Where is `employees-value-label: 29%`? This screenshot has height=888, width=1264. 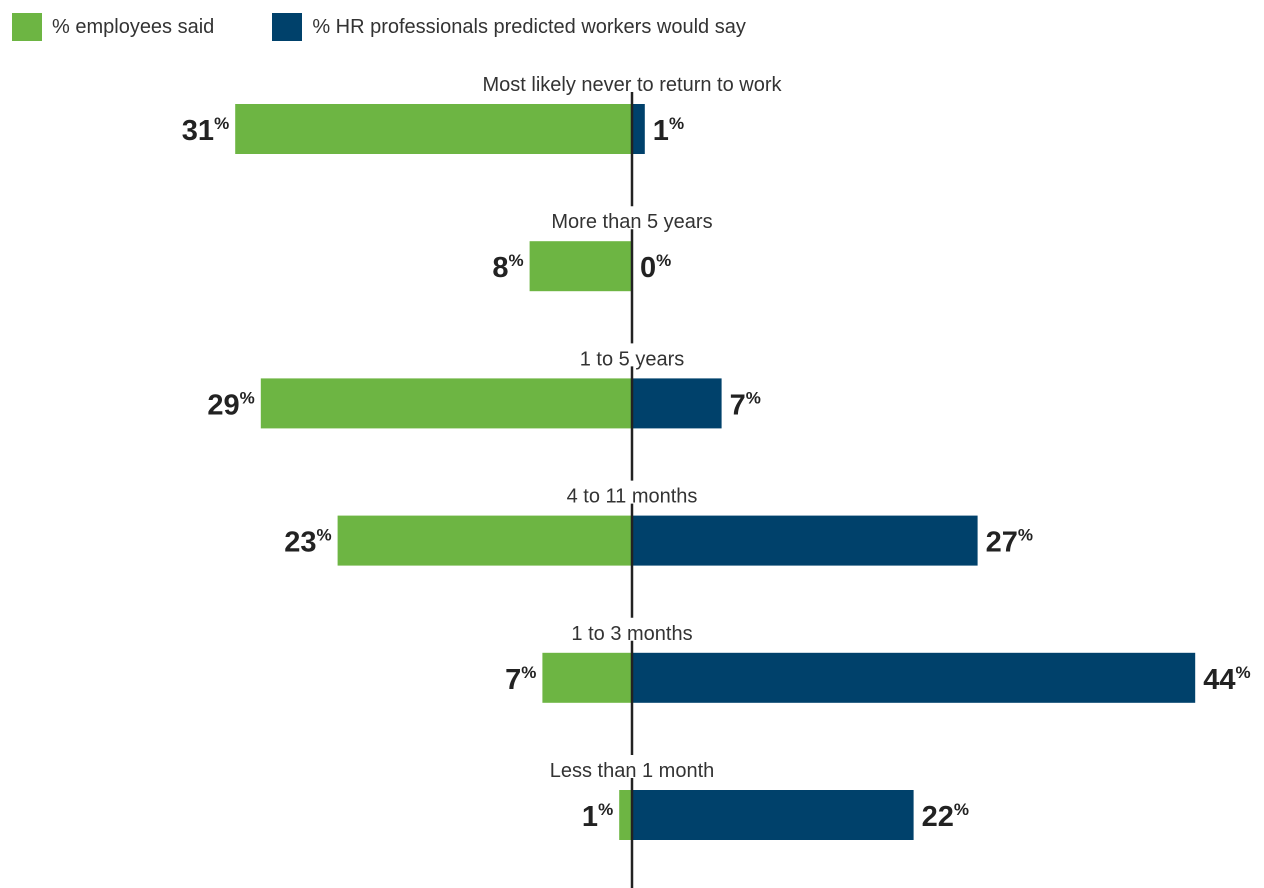
employees-value-label: 29% is located at coordinates (230, 404).